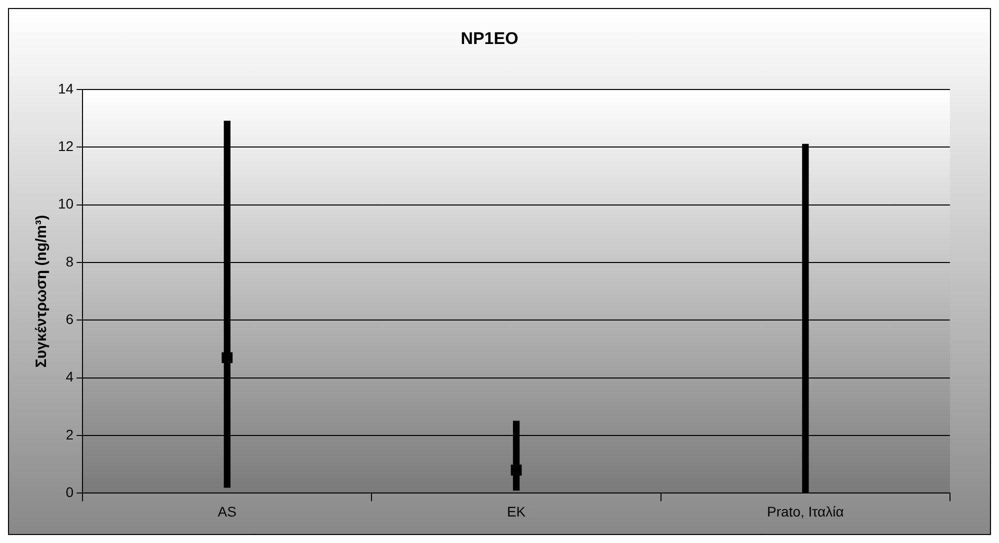 This screenshot has height=543, width=999. Describe the element at coordinates (489, 38) in the screenshot. I see `chart-title: NP1EO` at that location.